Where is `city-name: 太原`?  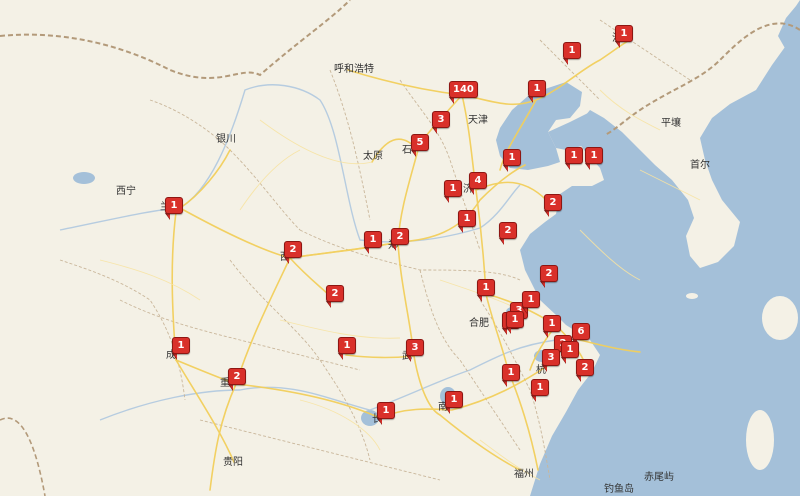
city-name: 太原 is located at coordinates (373, 156).